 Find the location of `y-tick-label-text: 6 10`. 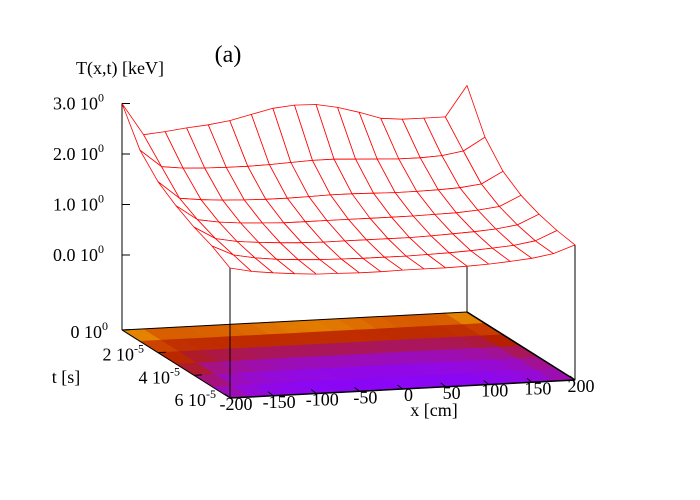

y-tick-label-text: 6 10 is located at coordinates (191, 400).